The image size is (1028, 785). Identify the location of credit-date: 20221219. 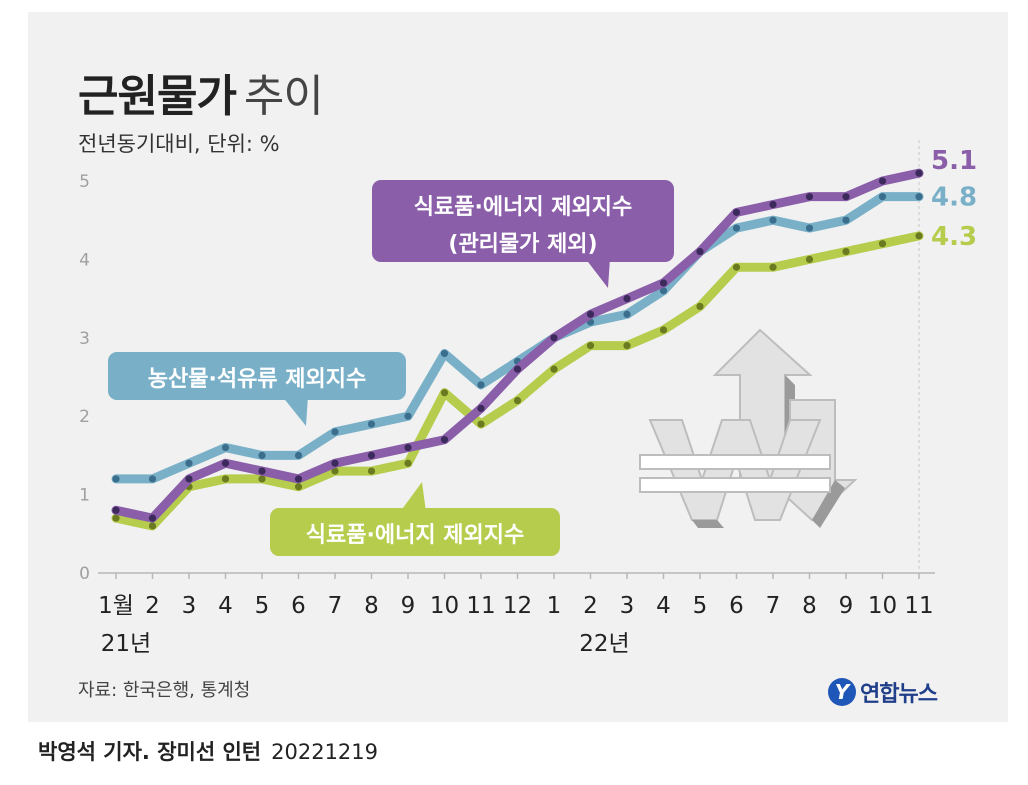
(325, 752).